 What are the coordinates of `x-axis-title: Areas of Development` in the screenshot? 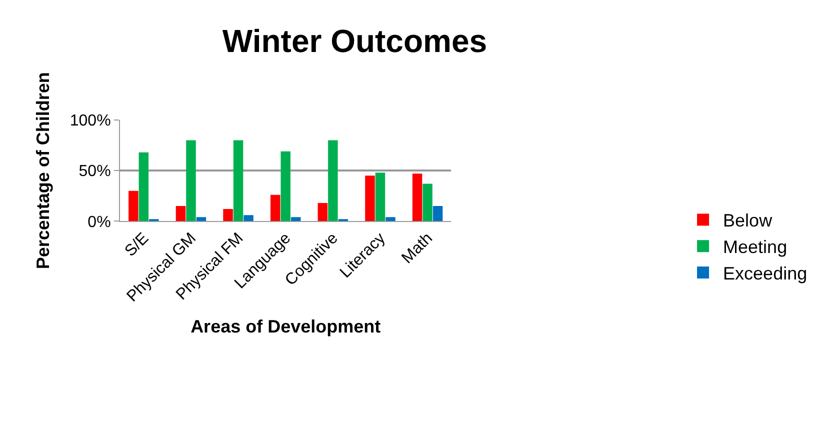 It's located at (285, 326).